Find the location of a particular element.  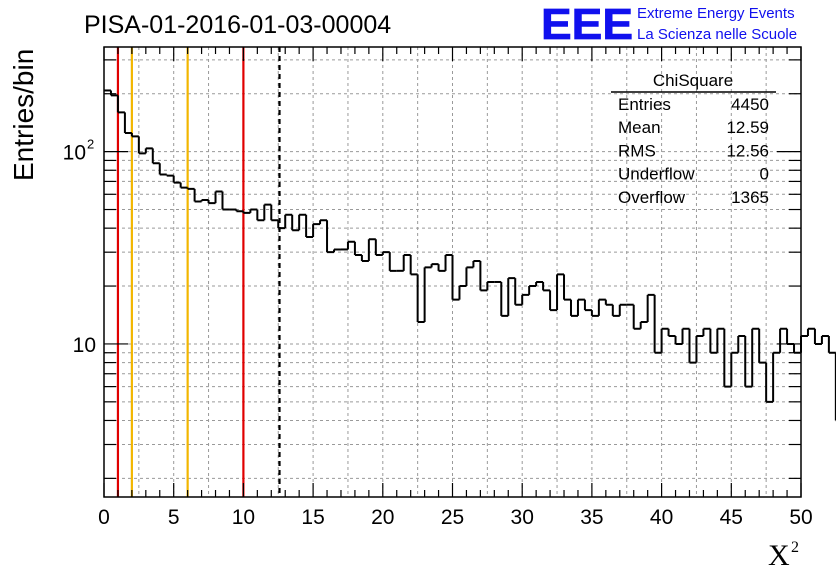

logo-line-2: La Scienza nelle Scuole is located at coordinates (717, 34).